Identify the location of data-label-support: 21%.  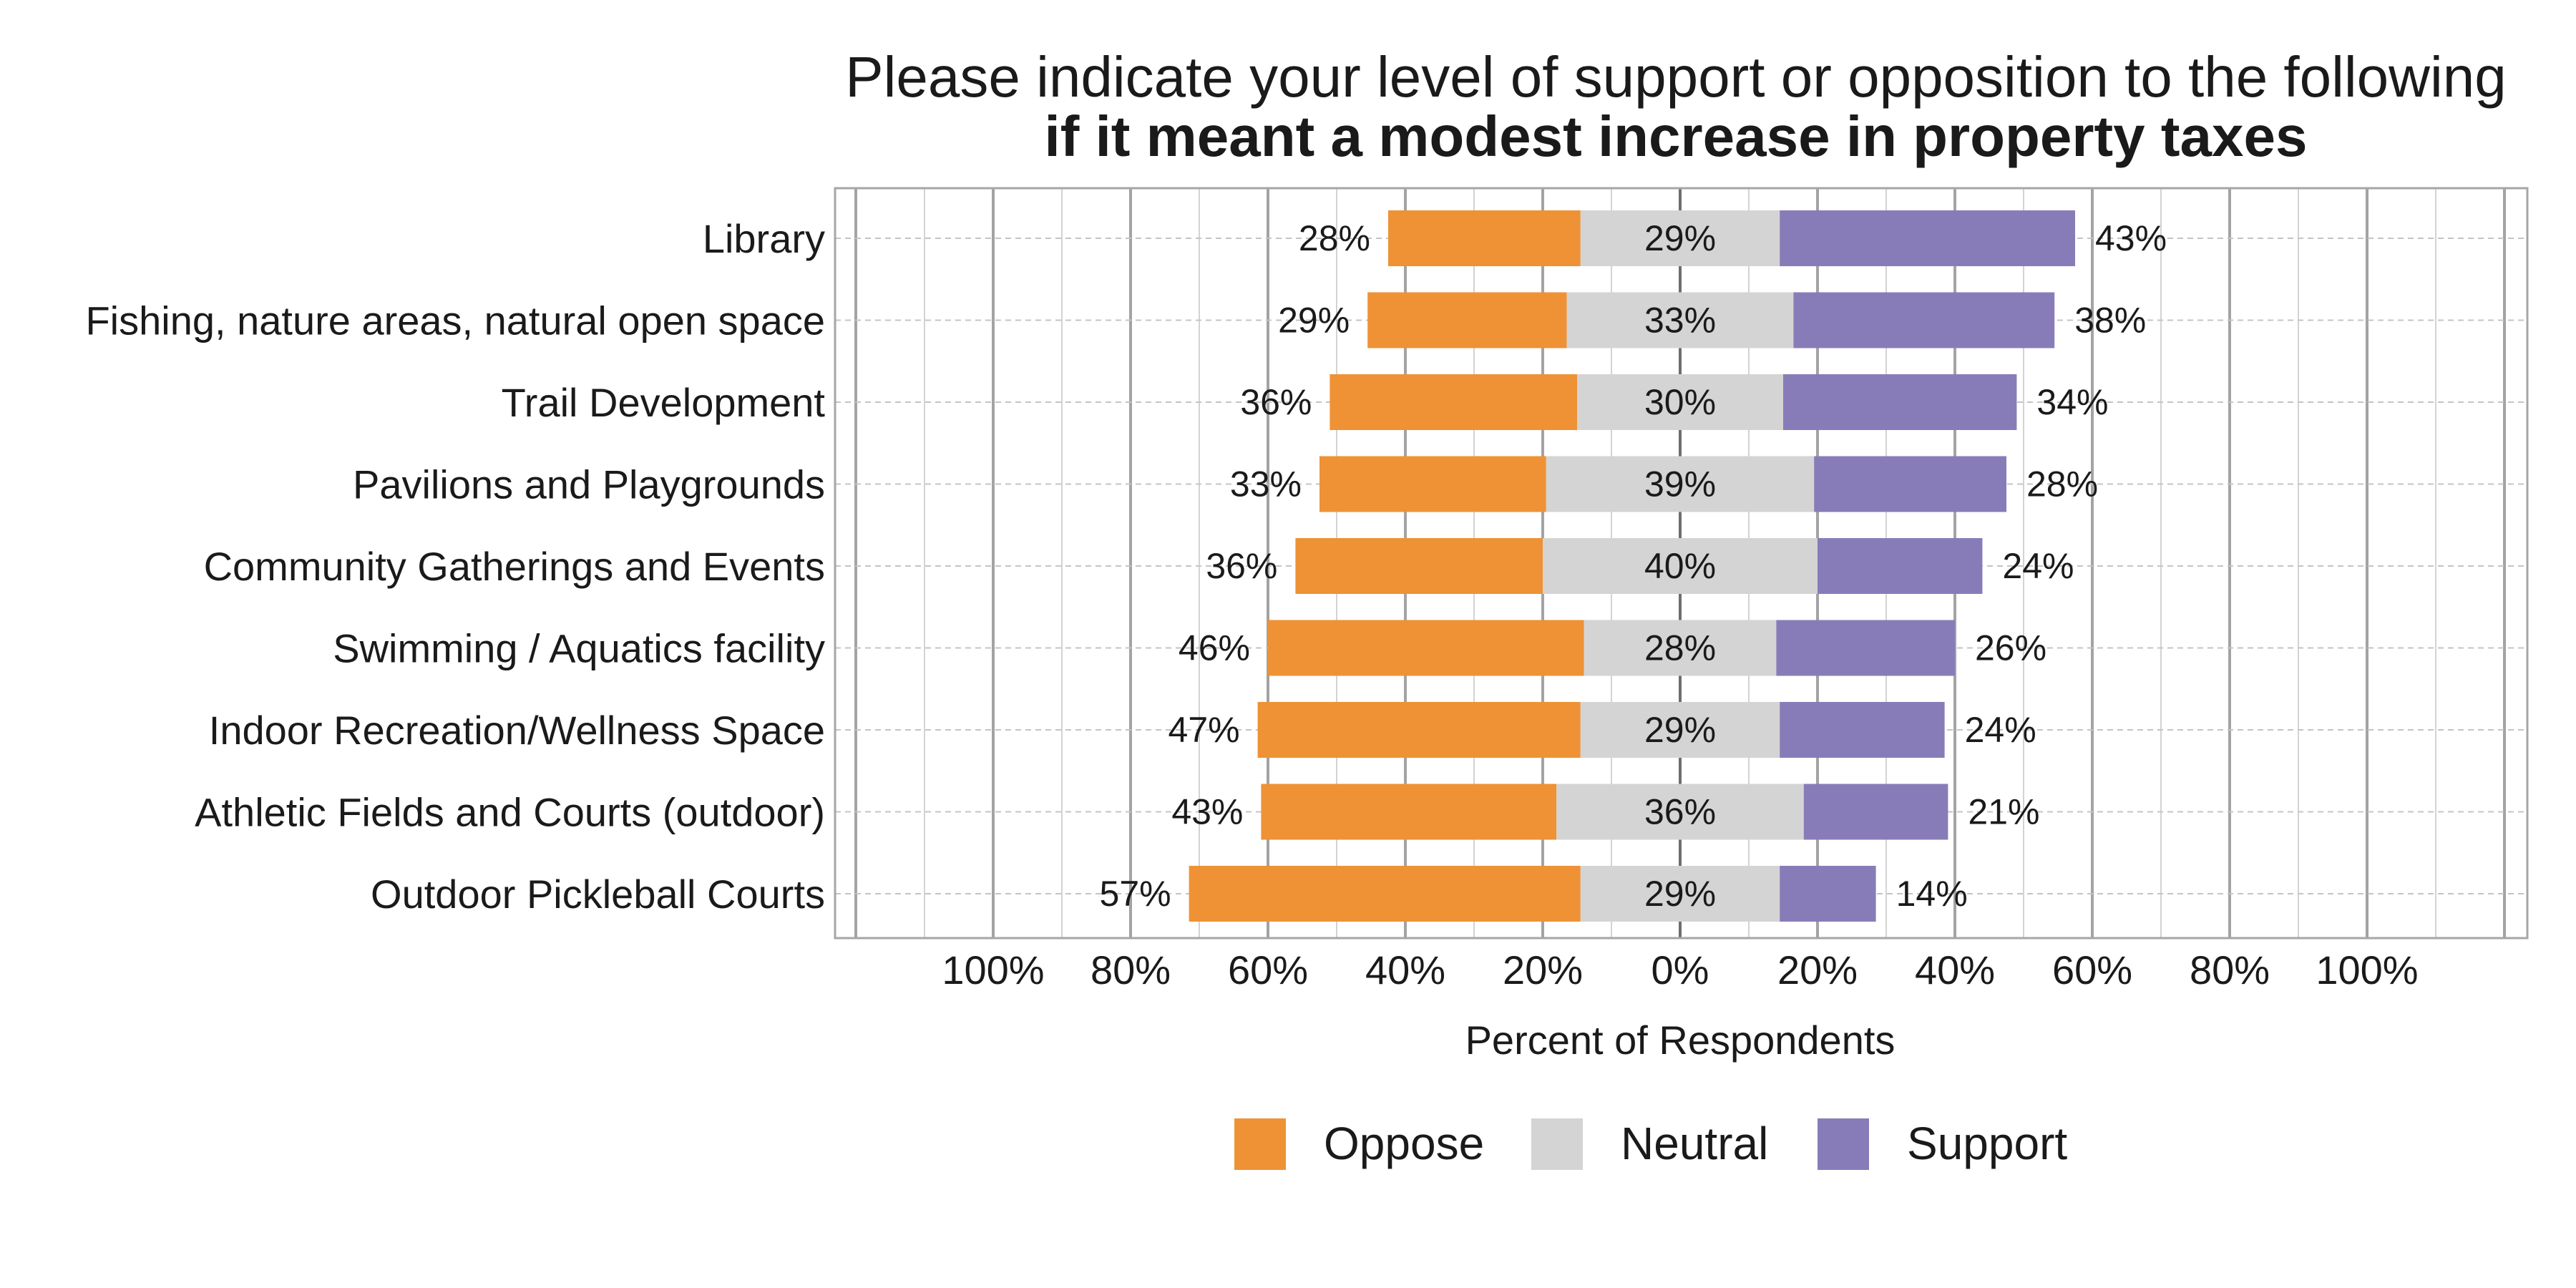
(2003, 812).